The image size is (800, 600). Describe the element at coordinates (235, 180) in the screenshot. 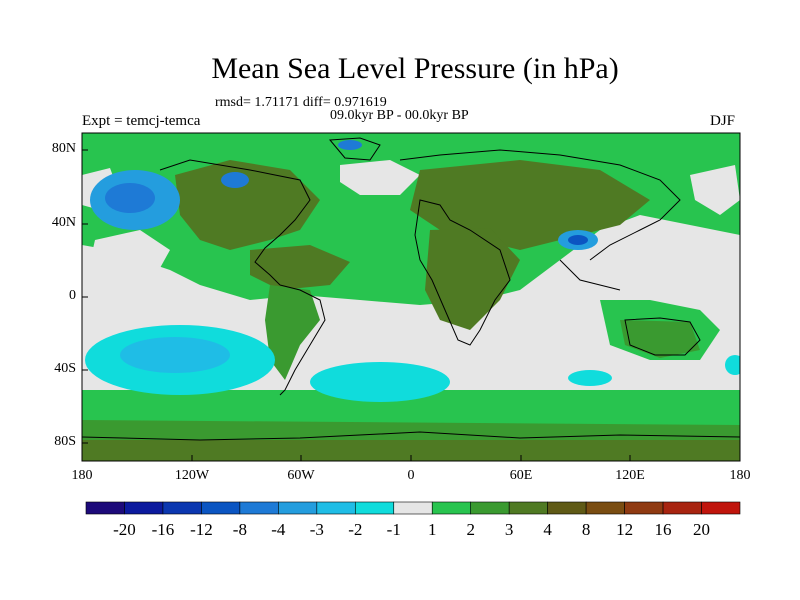

I see `blue-hudson` at that location.